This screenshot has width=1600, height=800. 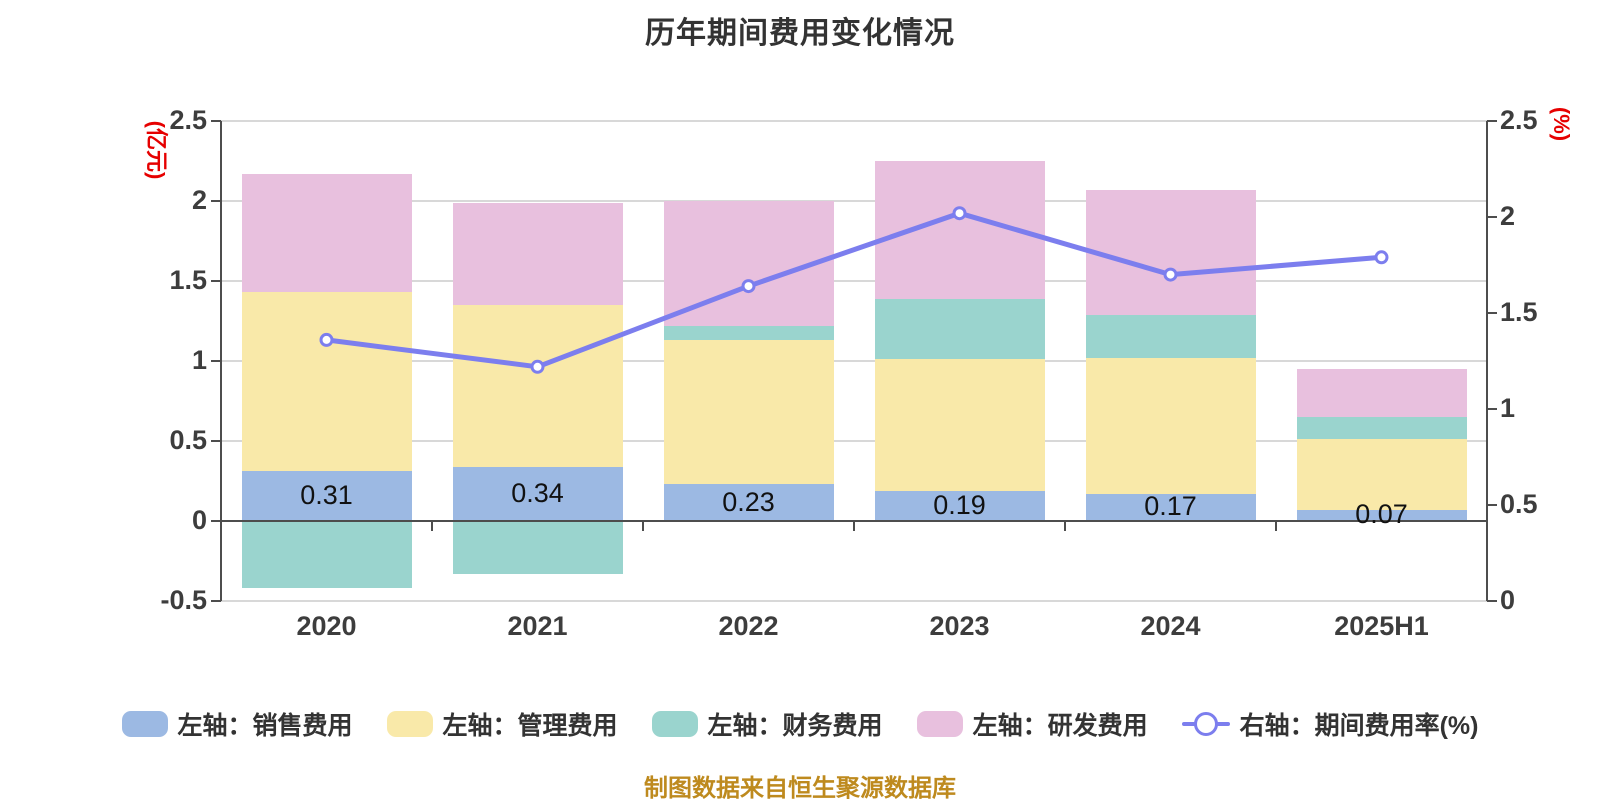 I want to click on bar-sales-2025H1, so click(x=1381, y=515).